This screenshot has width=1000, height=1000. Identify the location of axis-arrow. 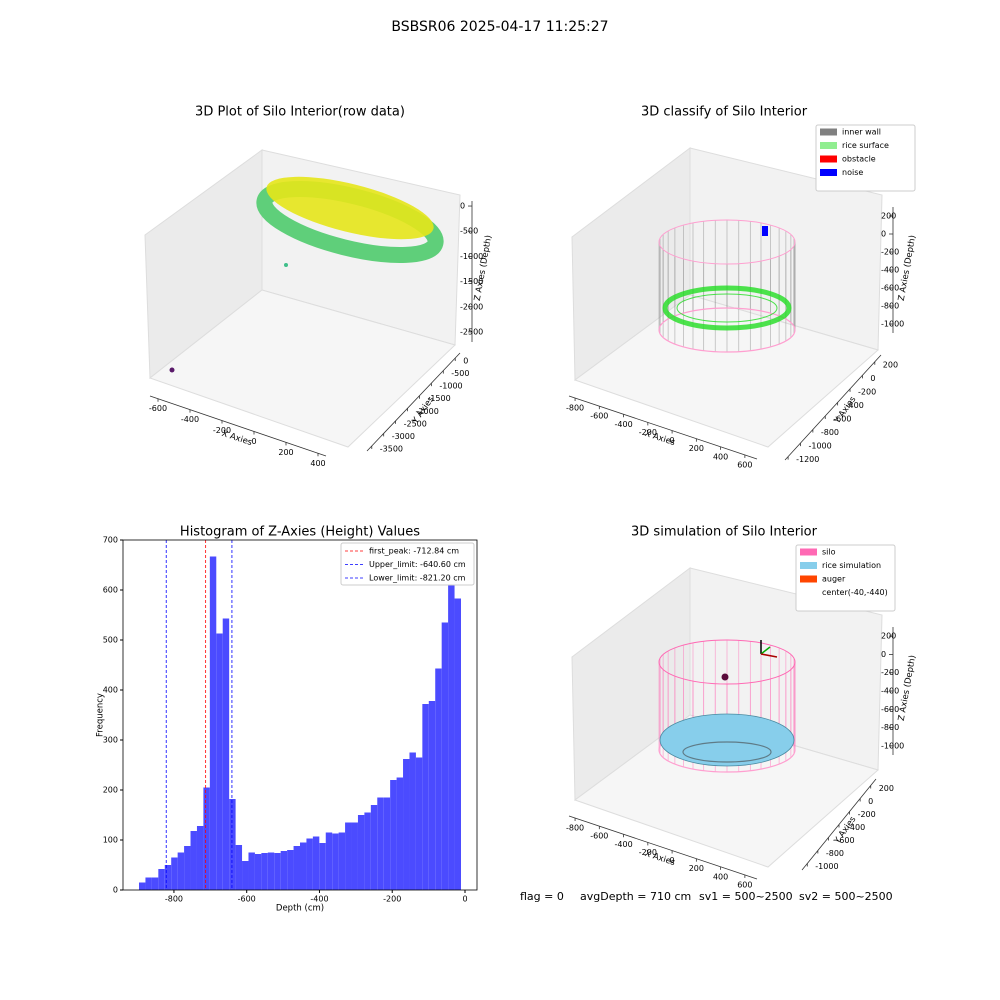
(765, 650).